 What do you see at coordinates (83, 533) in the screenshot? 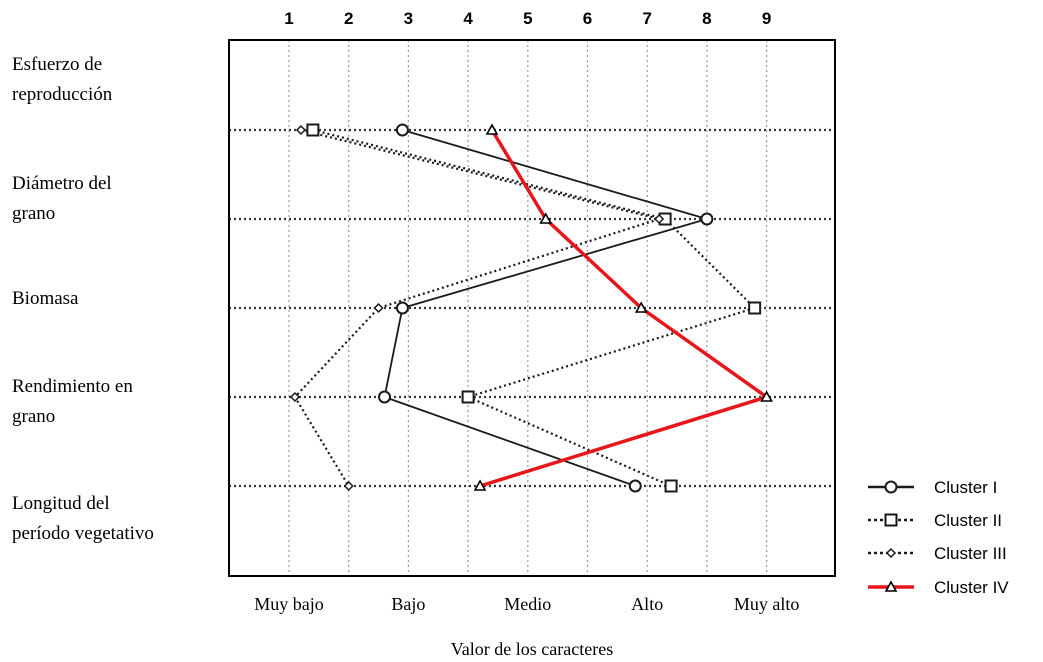
I see `category-label: período vegetativo` at bounding box center [83, 533].